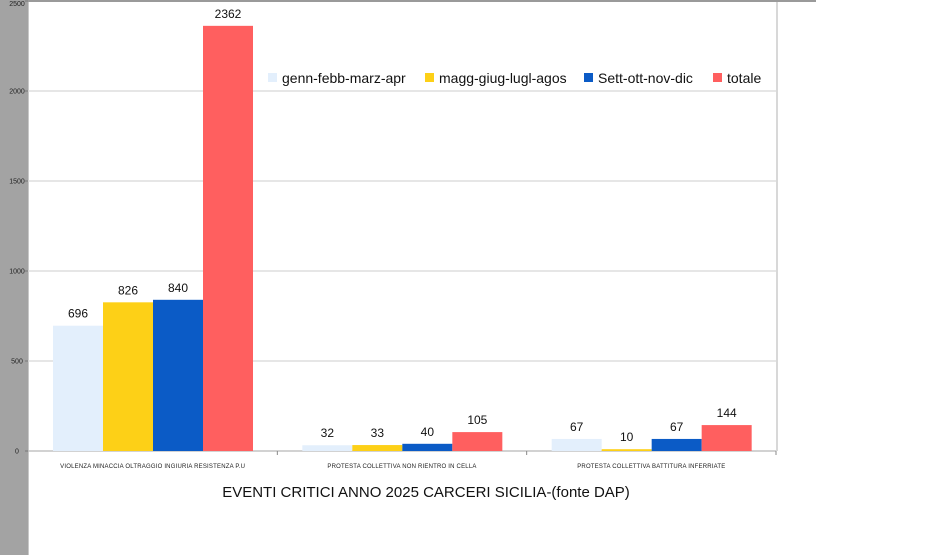 This screenshot has width=936, height=555. Describe the element at coordinates (744, 78) in the screenshot. I see `legend-entry: totale` at that location.